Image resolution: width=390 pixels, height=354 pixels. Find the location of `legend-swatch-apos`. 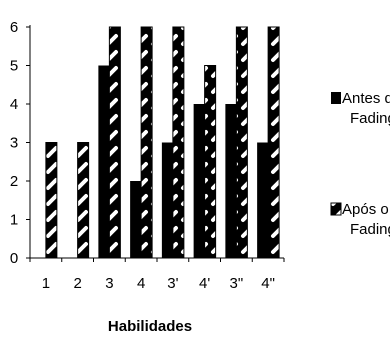

legend-swatch-apos is located at coordinates (336, 209).